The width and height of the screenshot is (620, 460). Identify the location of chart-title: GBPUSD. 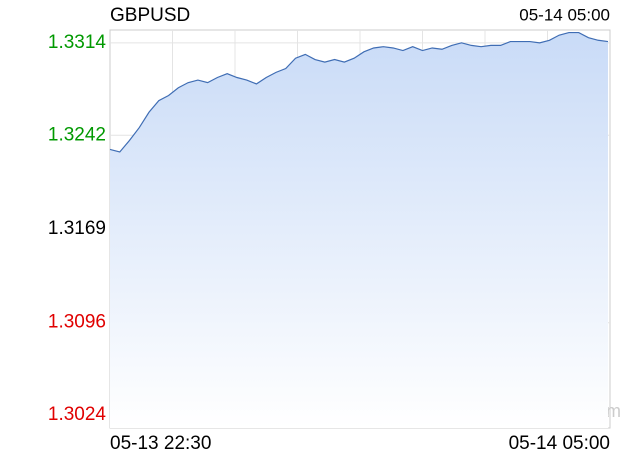
(150, 15).